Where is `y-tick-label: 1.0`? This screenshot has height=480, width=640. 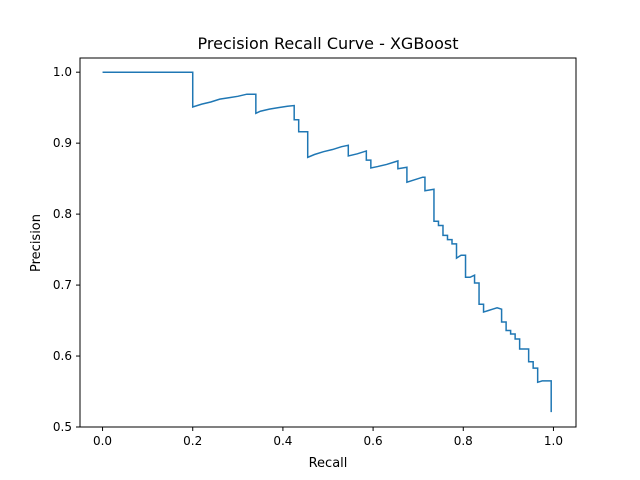 y-tick-label: 1.0 is located at coordinates (62, 72).